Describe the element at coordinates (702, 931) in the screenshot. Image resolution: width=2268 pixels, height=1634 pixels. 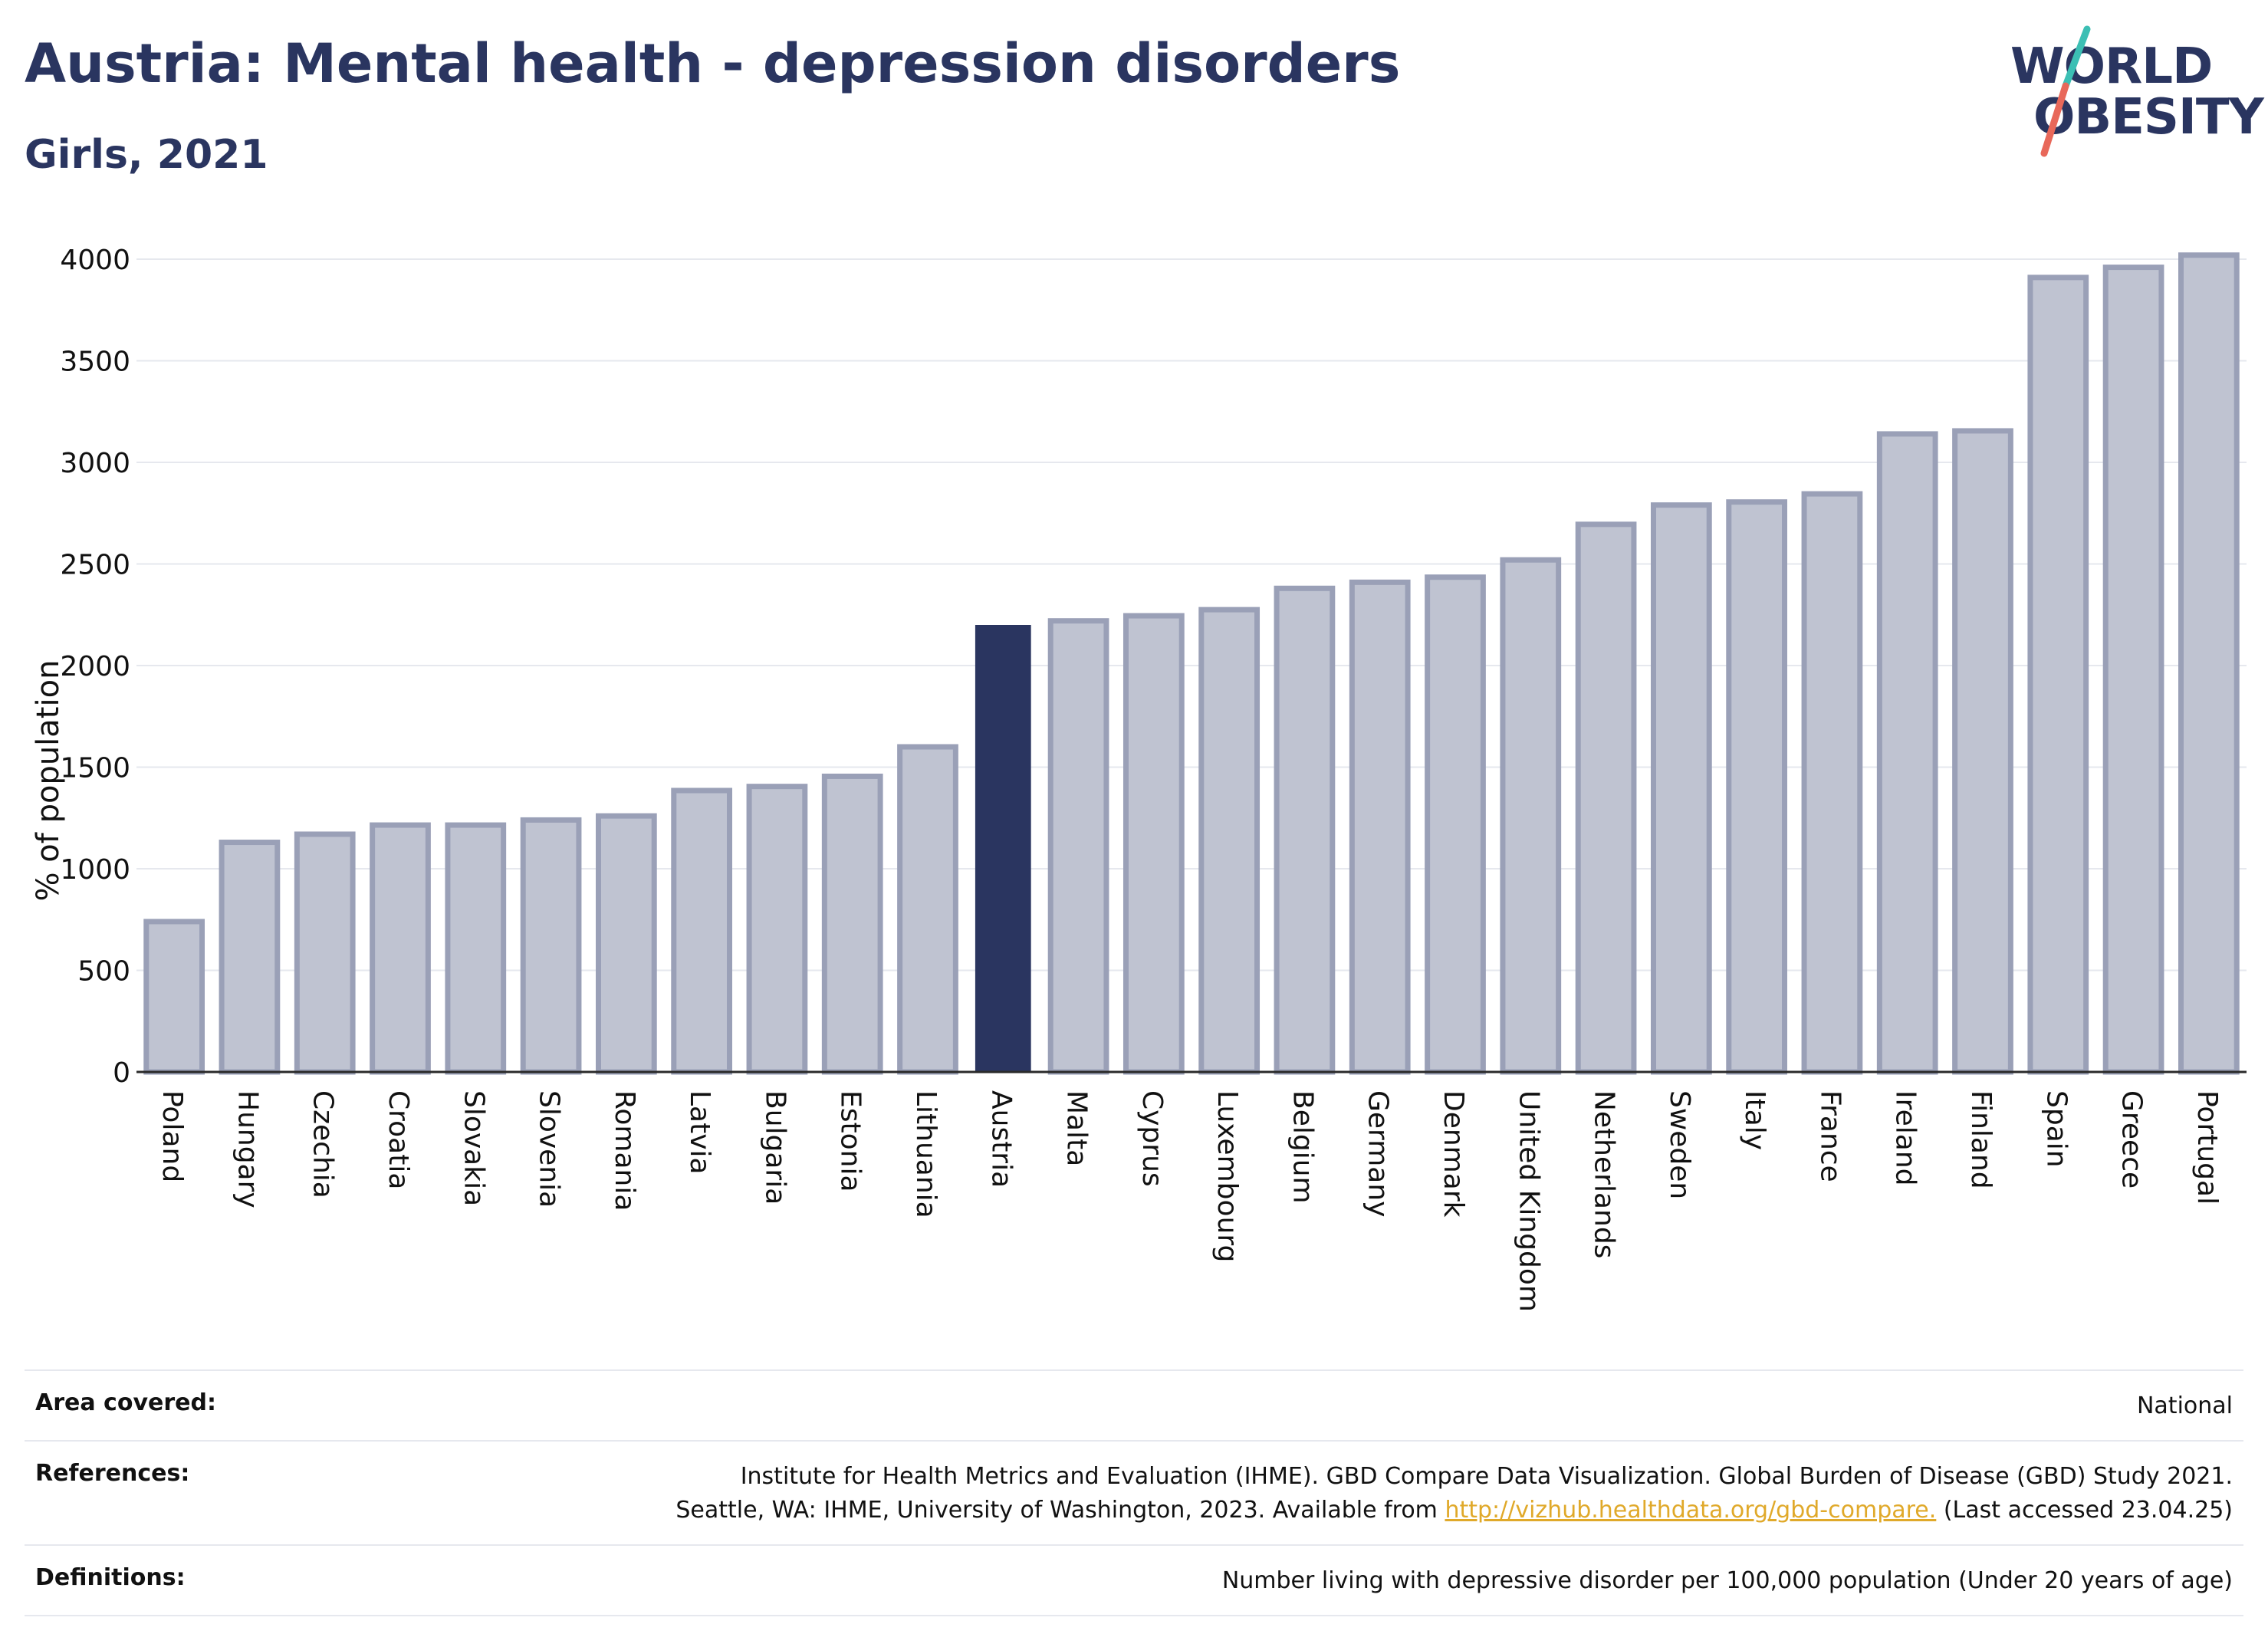
I see `bar-latvia` at that location.